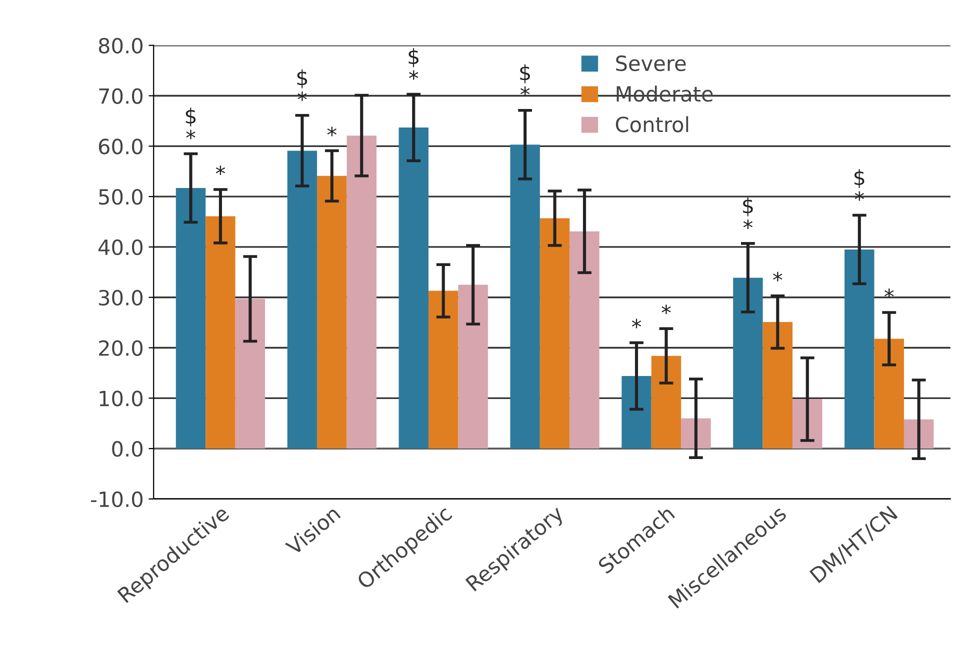 The image size is (960, 648). What do you see at coordinates (651, 63) in the screenshot?
I see `legend-label: Severe` at bounding box center [651, 63].